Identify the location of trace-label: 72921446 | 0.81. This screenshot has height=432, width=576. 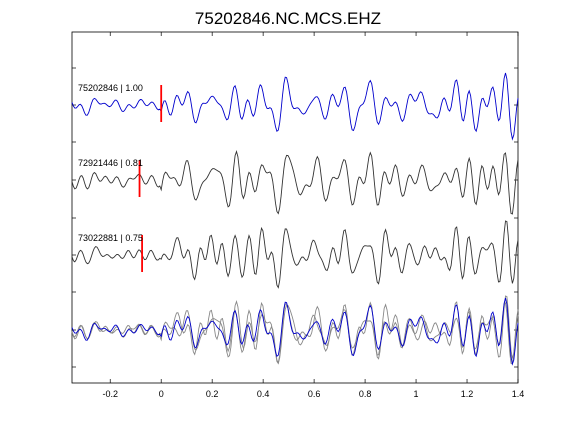
(110, 163).